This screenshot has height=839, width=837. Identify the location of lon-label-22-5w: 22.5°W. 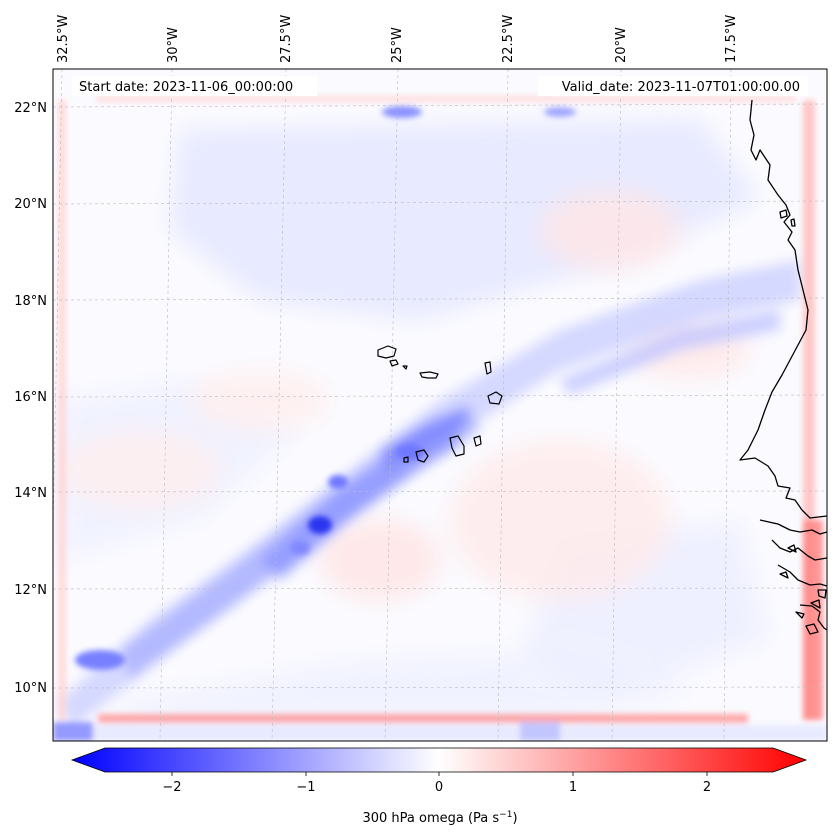
(508, 39).